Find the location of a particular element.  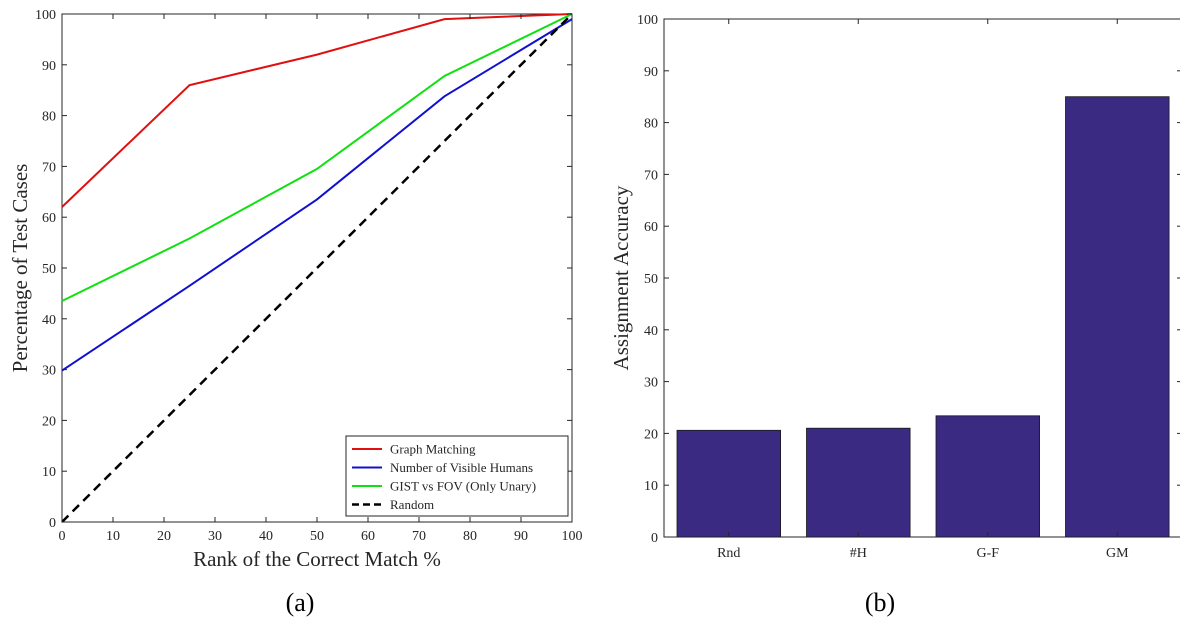

x-tick-label: 0 is located at coordinates (62, 536).